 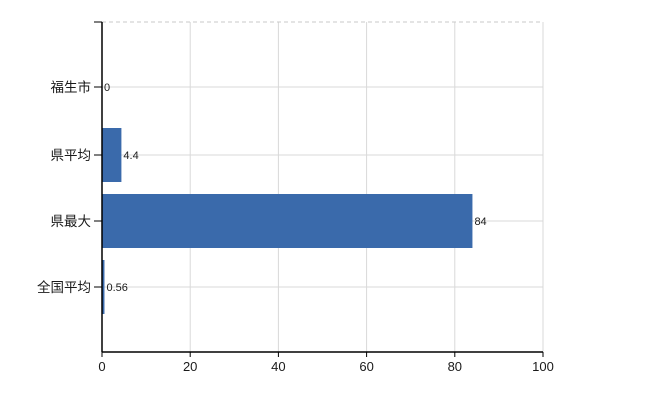 What do you see at coordinates (71, 155) in the screenshot?
I see `category-label: 県平均` at bounding box center [71, 155].